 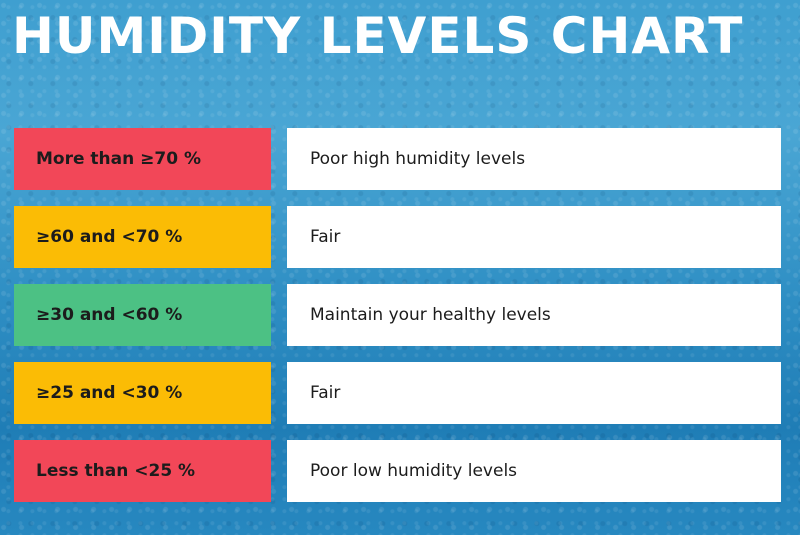 I want to click on humidity-row-high: ≥60 and <70 % Fair, so click(x=397, y=237).